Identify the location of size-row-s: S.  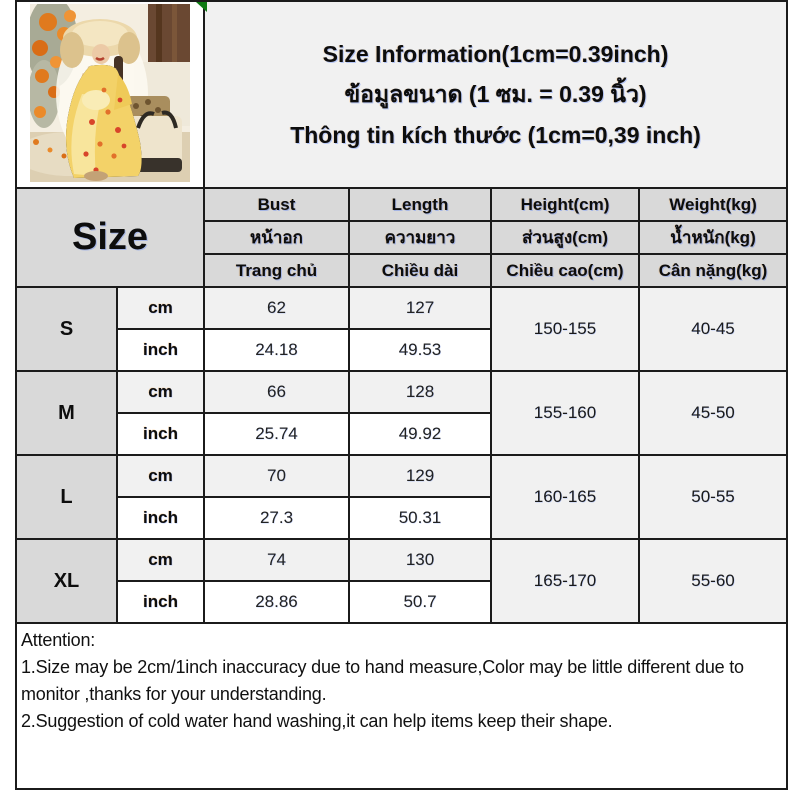
(66, 329).